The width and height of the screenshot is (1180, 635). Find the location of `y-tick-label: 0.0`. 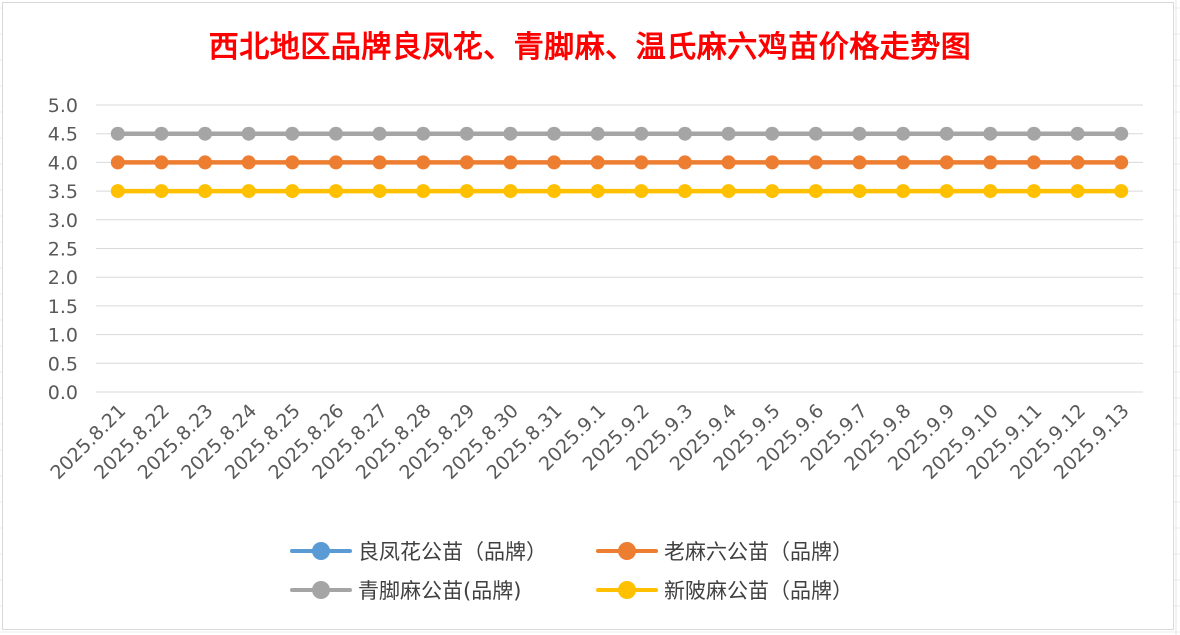

y-tick-label: 0.0 is located at coordinates (63, 393).